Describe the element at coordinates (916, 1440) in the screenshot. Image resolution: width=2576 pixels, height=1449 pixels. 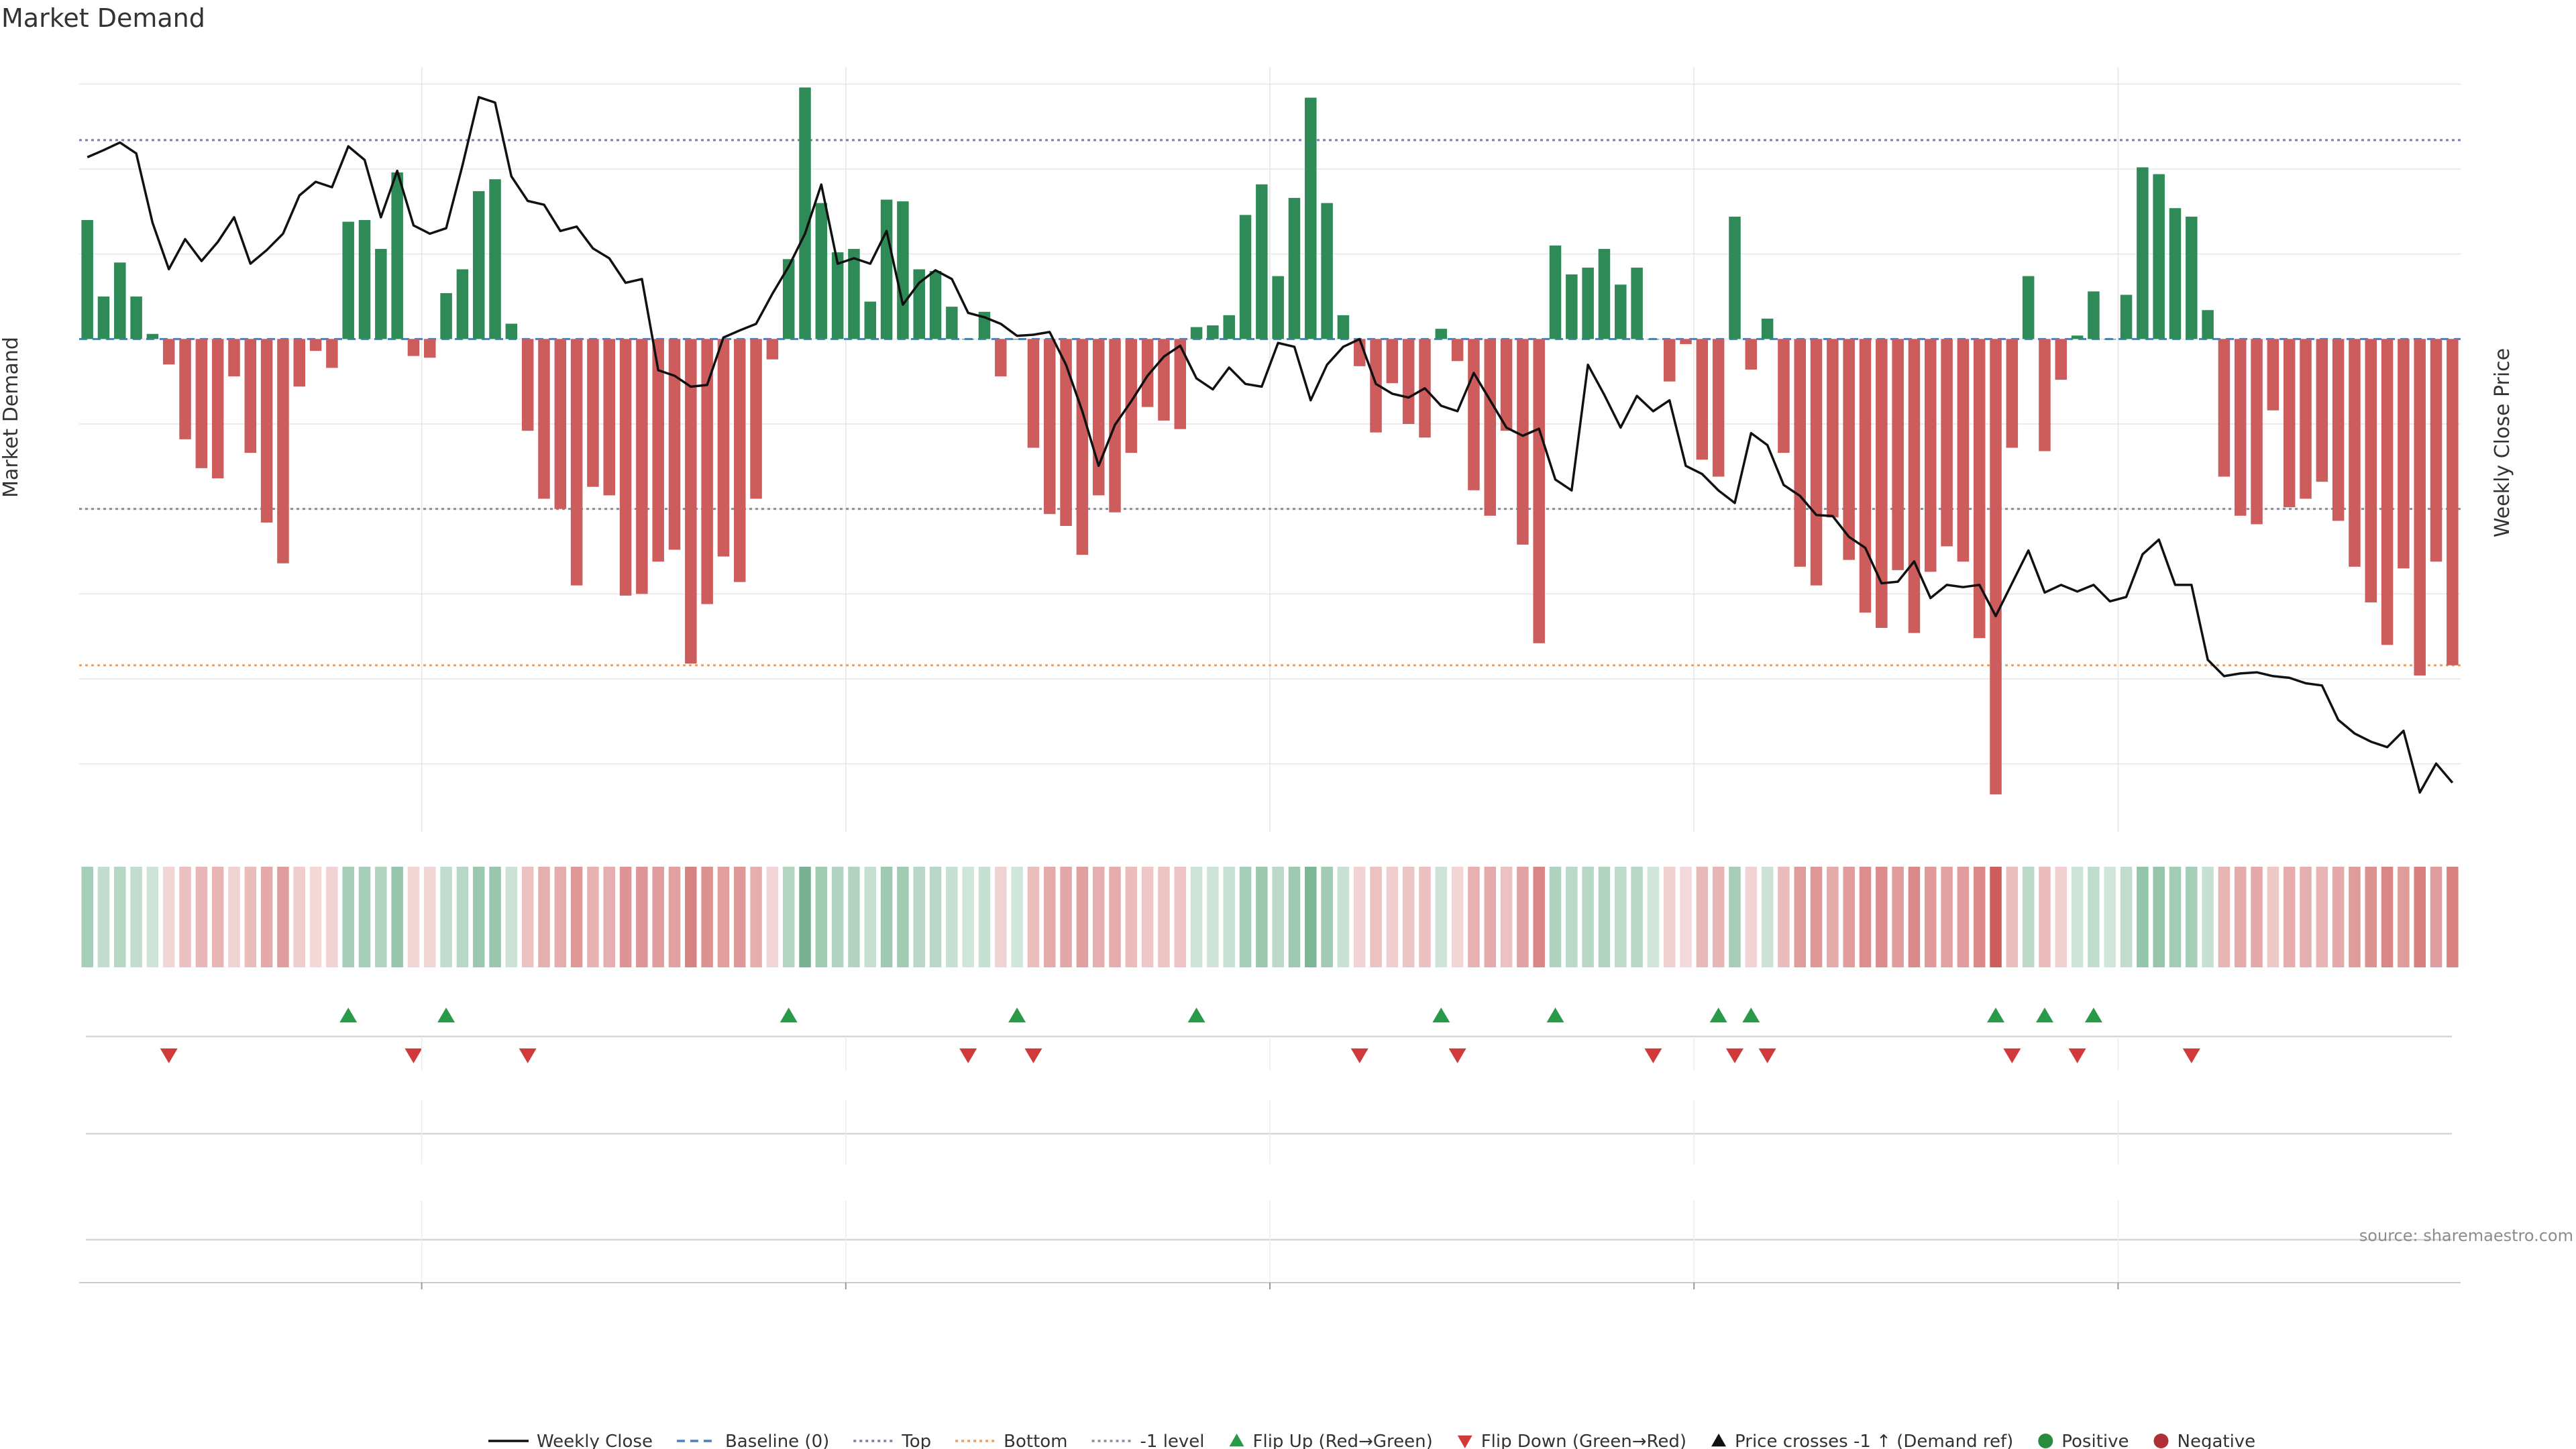
I see `legend-label-2: Top` at that location.